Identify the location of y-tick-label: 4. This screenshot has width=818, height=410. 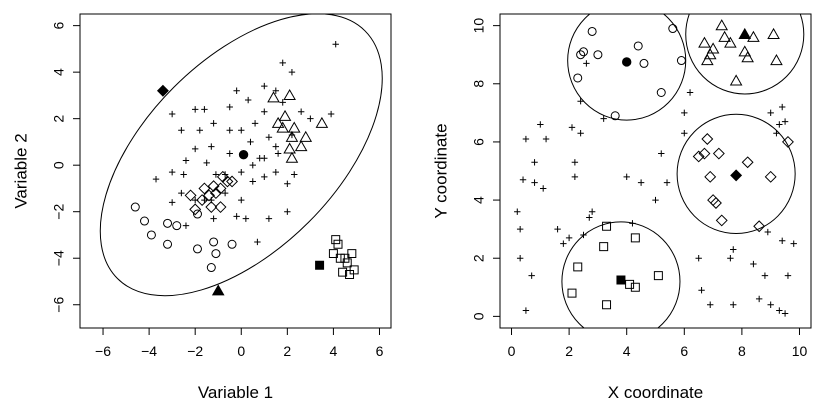
(479, 200).